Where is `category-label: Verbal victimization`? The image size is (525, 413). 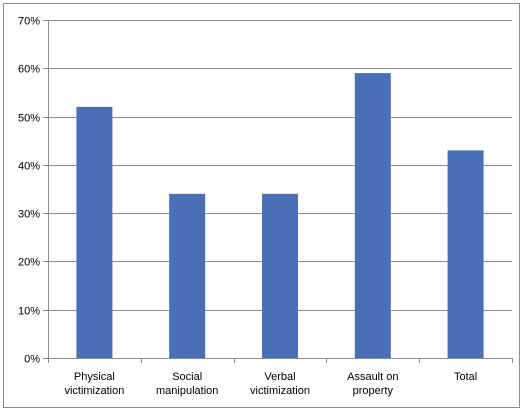
category-label: Verbal victimization is located at coordinates (280, 384).